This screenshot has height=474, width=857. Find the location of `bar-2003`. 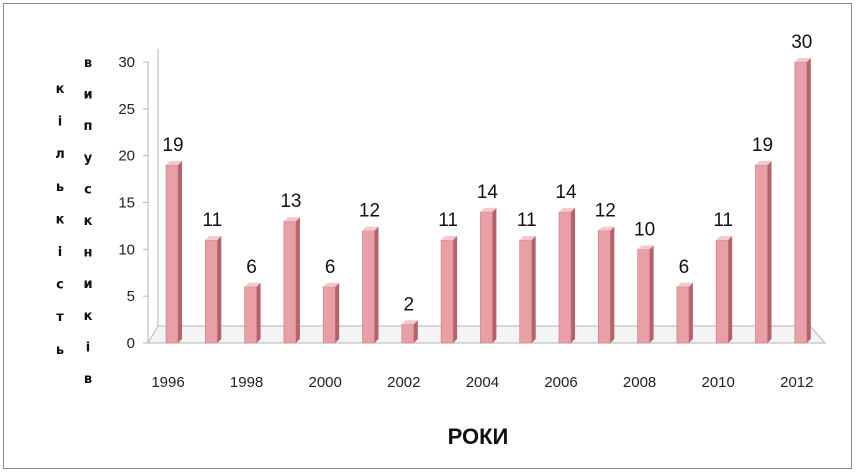

bar-2003 is located at coordinates (447, 291).